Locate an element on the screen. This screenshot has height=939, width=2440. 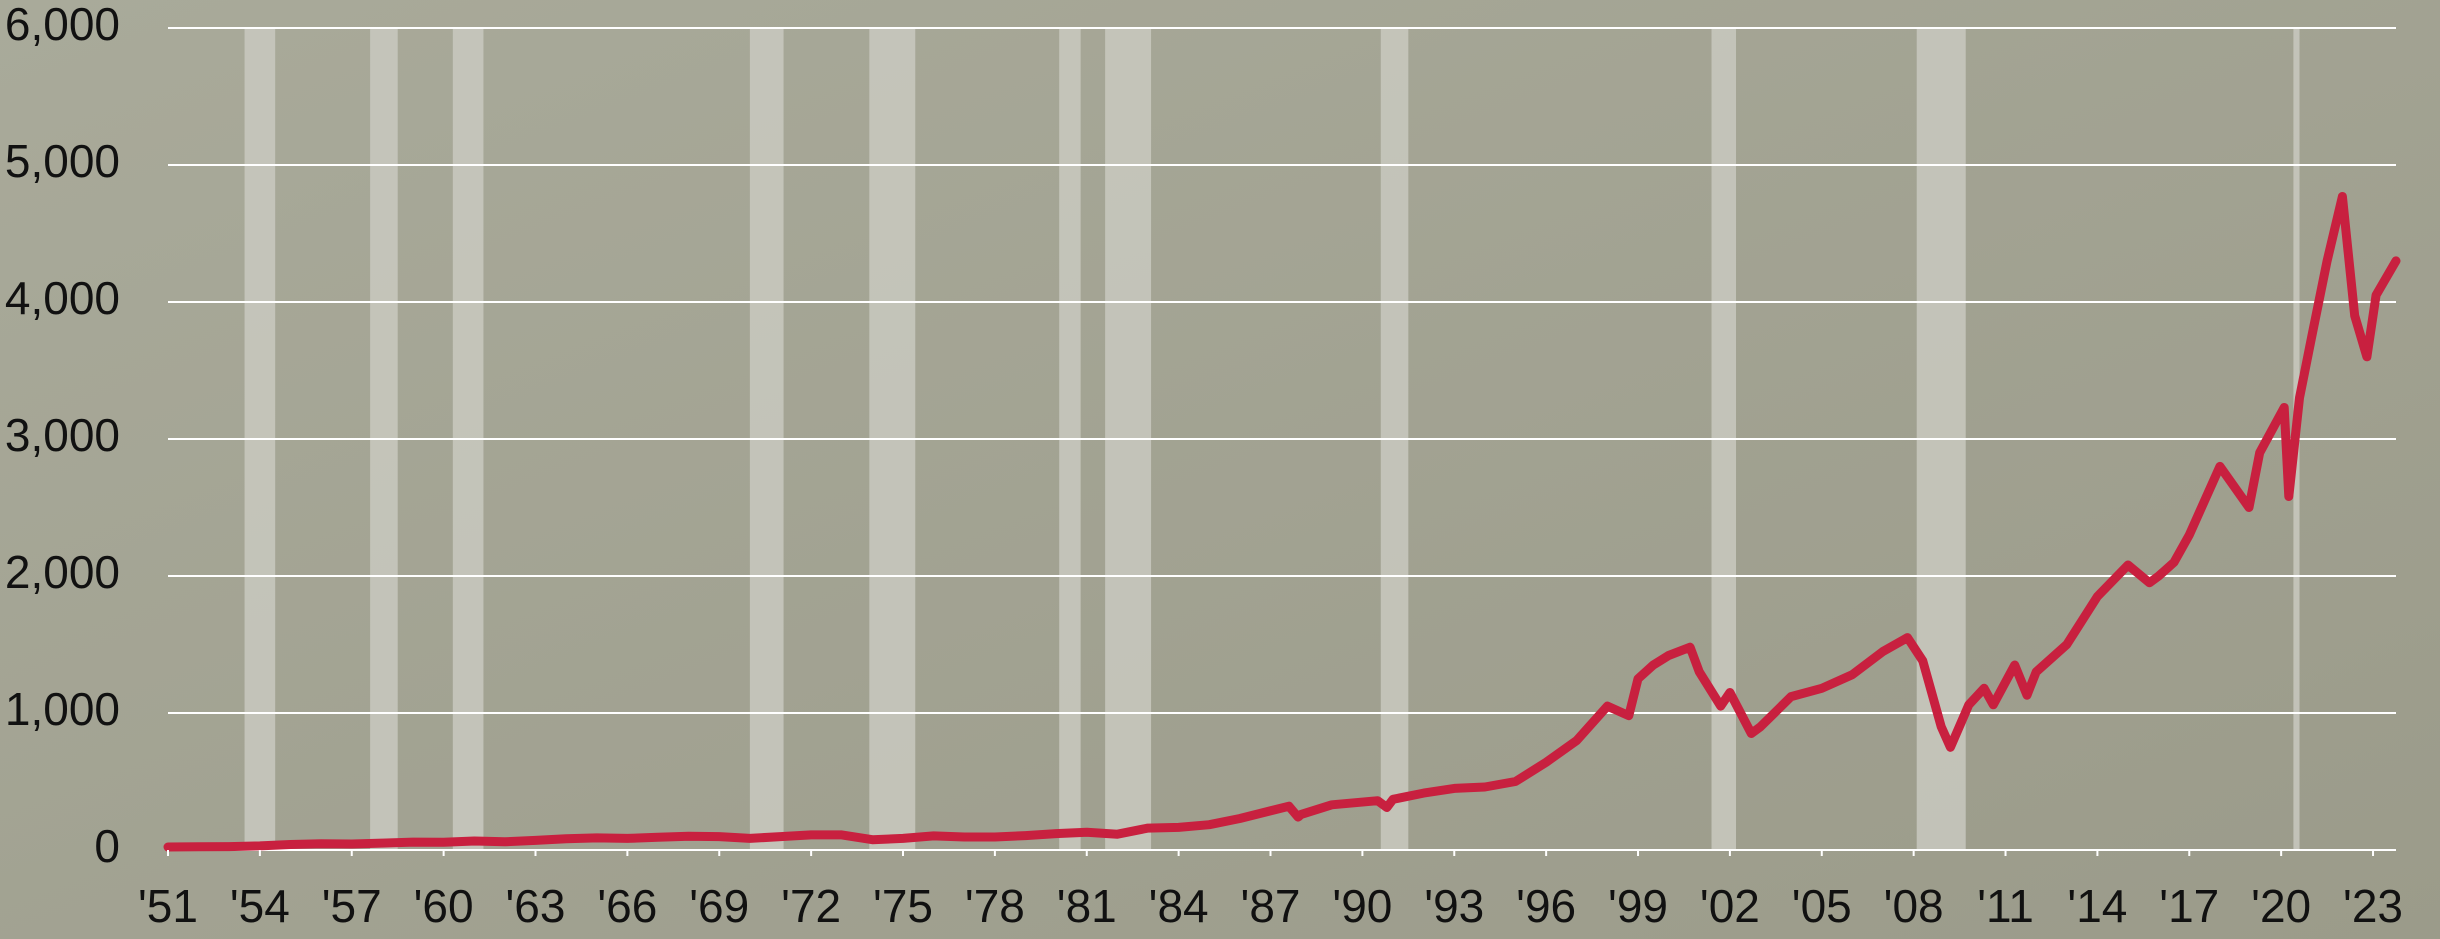
x-tick-label: '87 is located at coordinates (1271, 906).